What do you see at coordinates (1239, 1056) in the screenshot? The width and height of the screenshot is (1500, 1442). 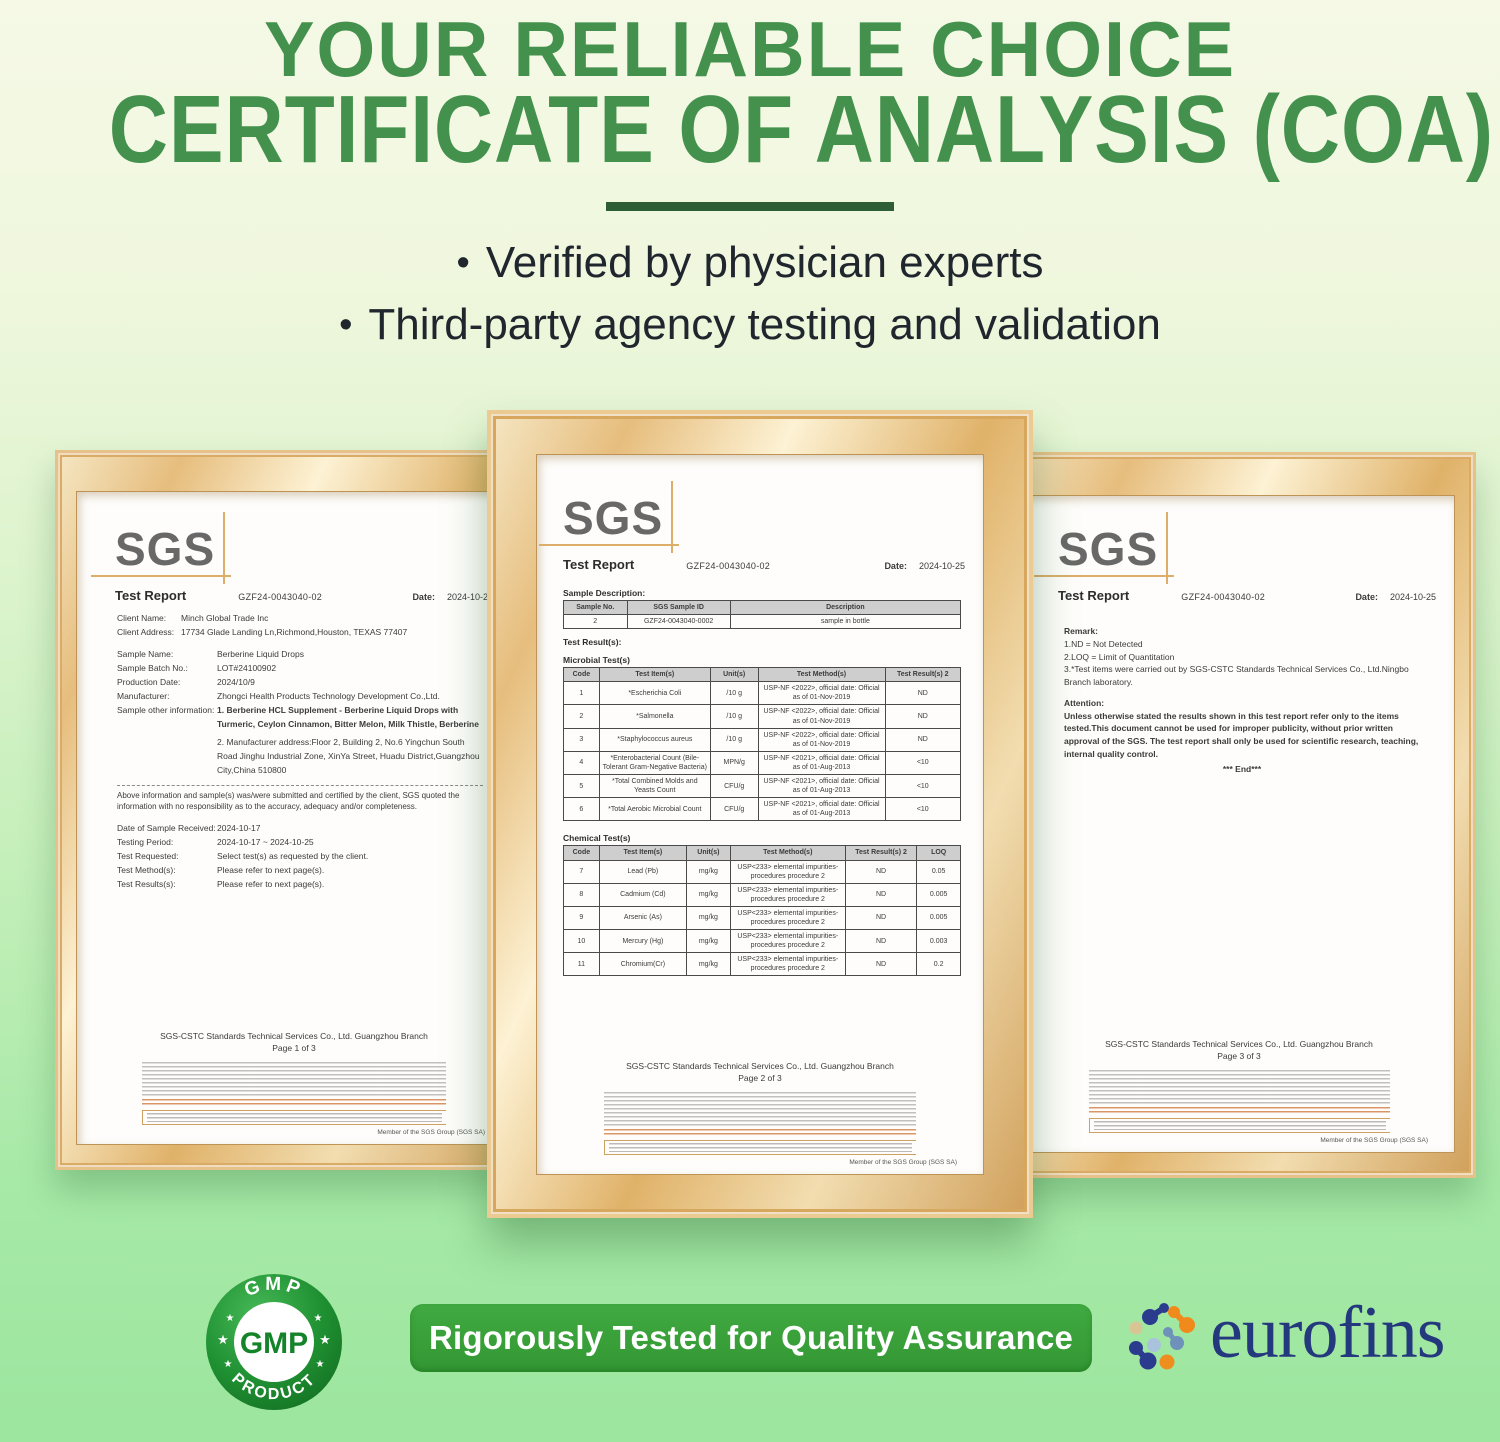 I see `footer-page: Page 3 of 3` at bounding box center [1239, 1056].